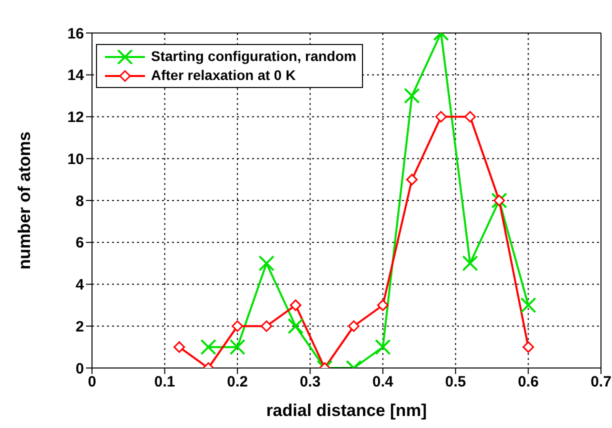 The width and height of the screenshot is (612, 428). Describe the element at coordinates (24, 201) in the screenshot. I see `y-axis-title: number of atoms` at that location.